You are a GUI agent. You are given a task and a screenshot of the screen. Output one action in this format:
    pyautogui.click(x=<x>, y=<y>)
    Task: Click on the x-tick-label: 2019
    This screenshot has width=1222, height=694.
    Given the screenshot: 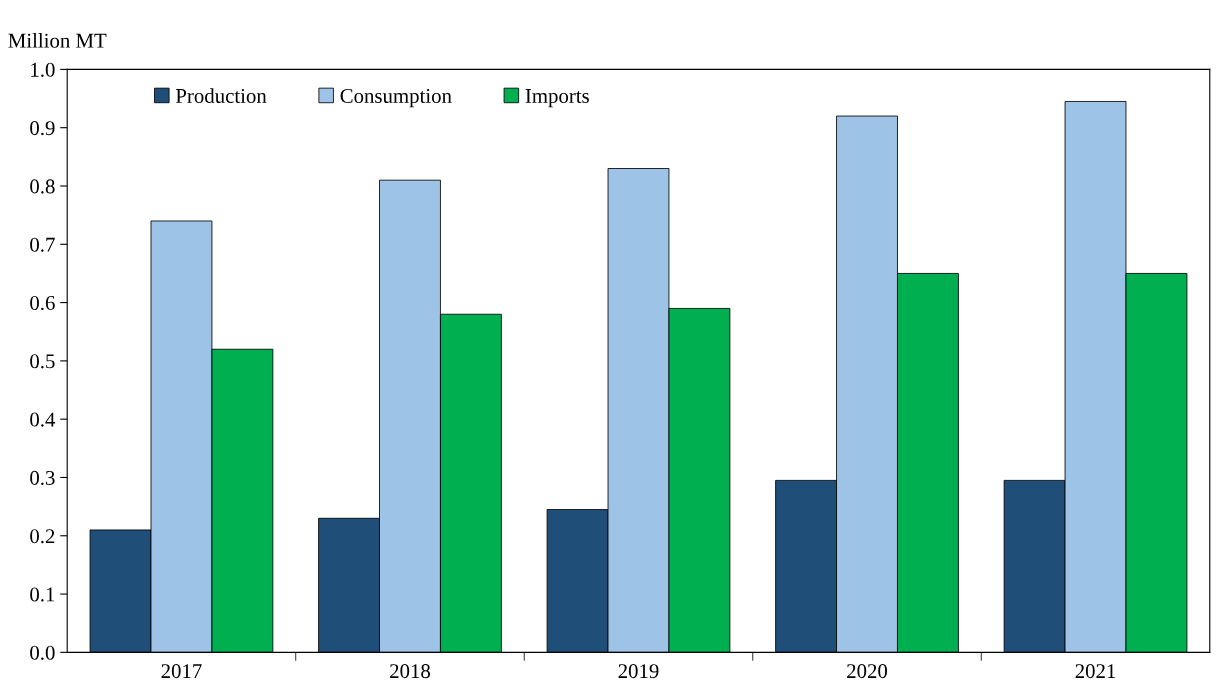 What is the action you would take?
    pyautogui.click(x=638, y=671)
    